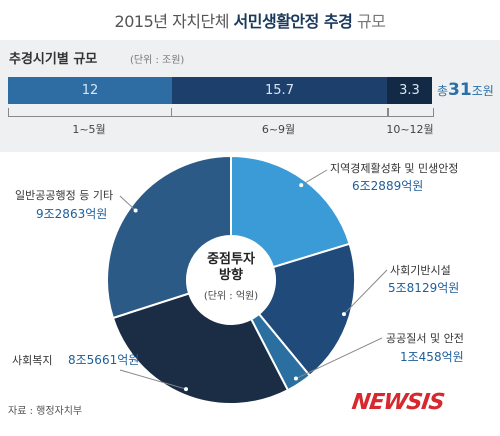 The width and height of the screenshot is (500, 436). Describe the element at coordinates (388, 186) in the screenshot. I see `pie-value-regional-economy: 6조2889억원` at that location.